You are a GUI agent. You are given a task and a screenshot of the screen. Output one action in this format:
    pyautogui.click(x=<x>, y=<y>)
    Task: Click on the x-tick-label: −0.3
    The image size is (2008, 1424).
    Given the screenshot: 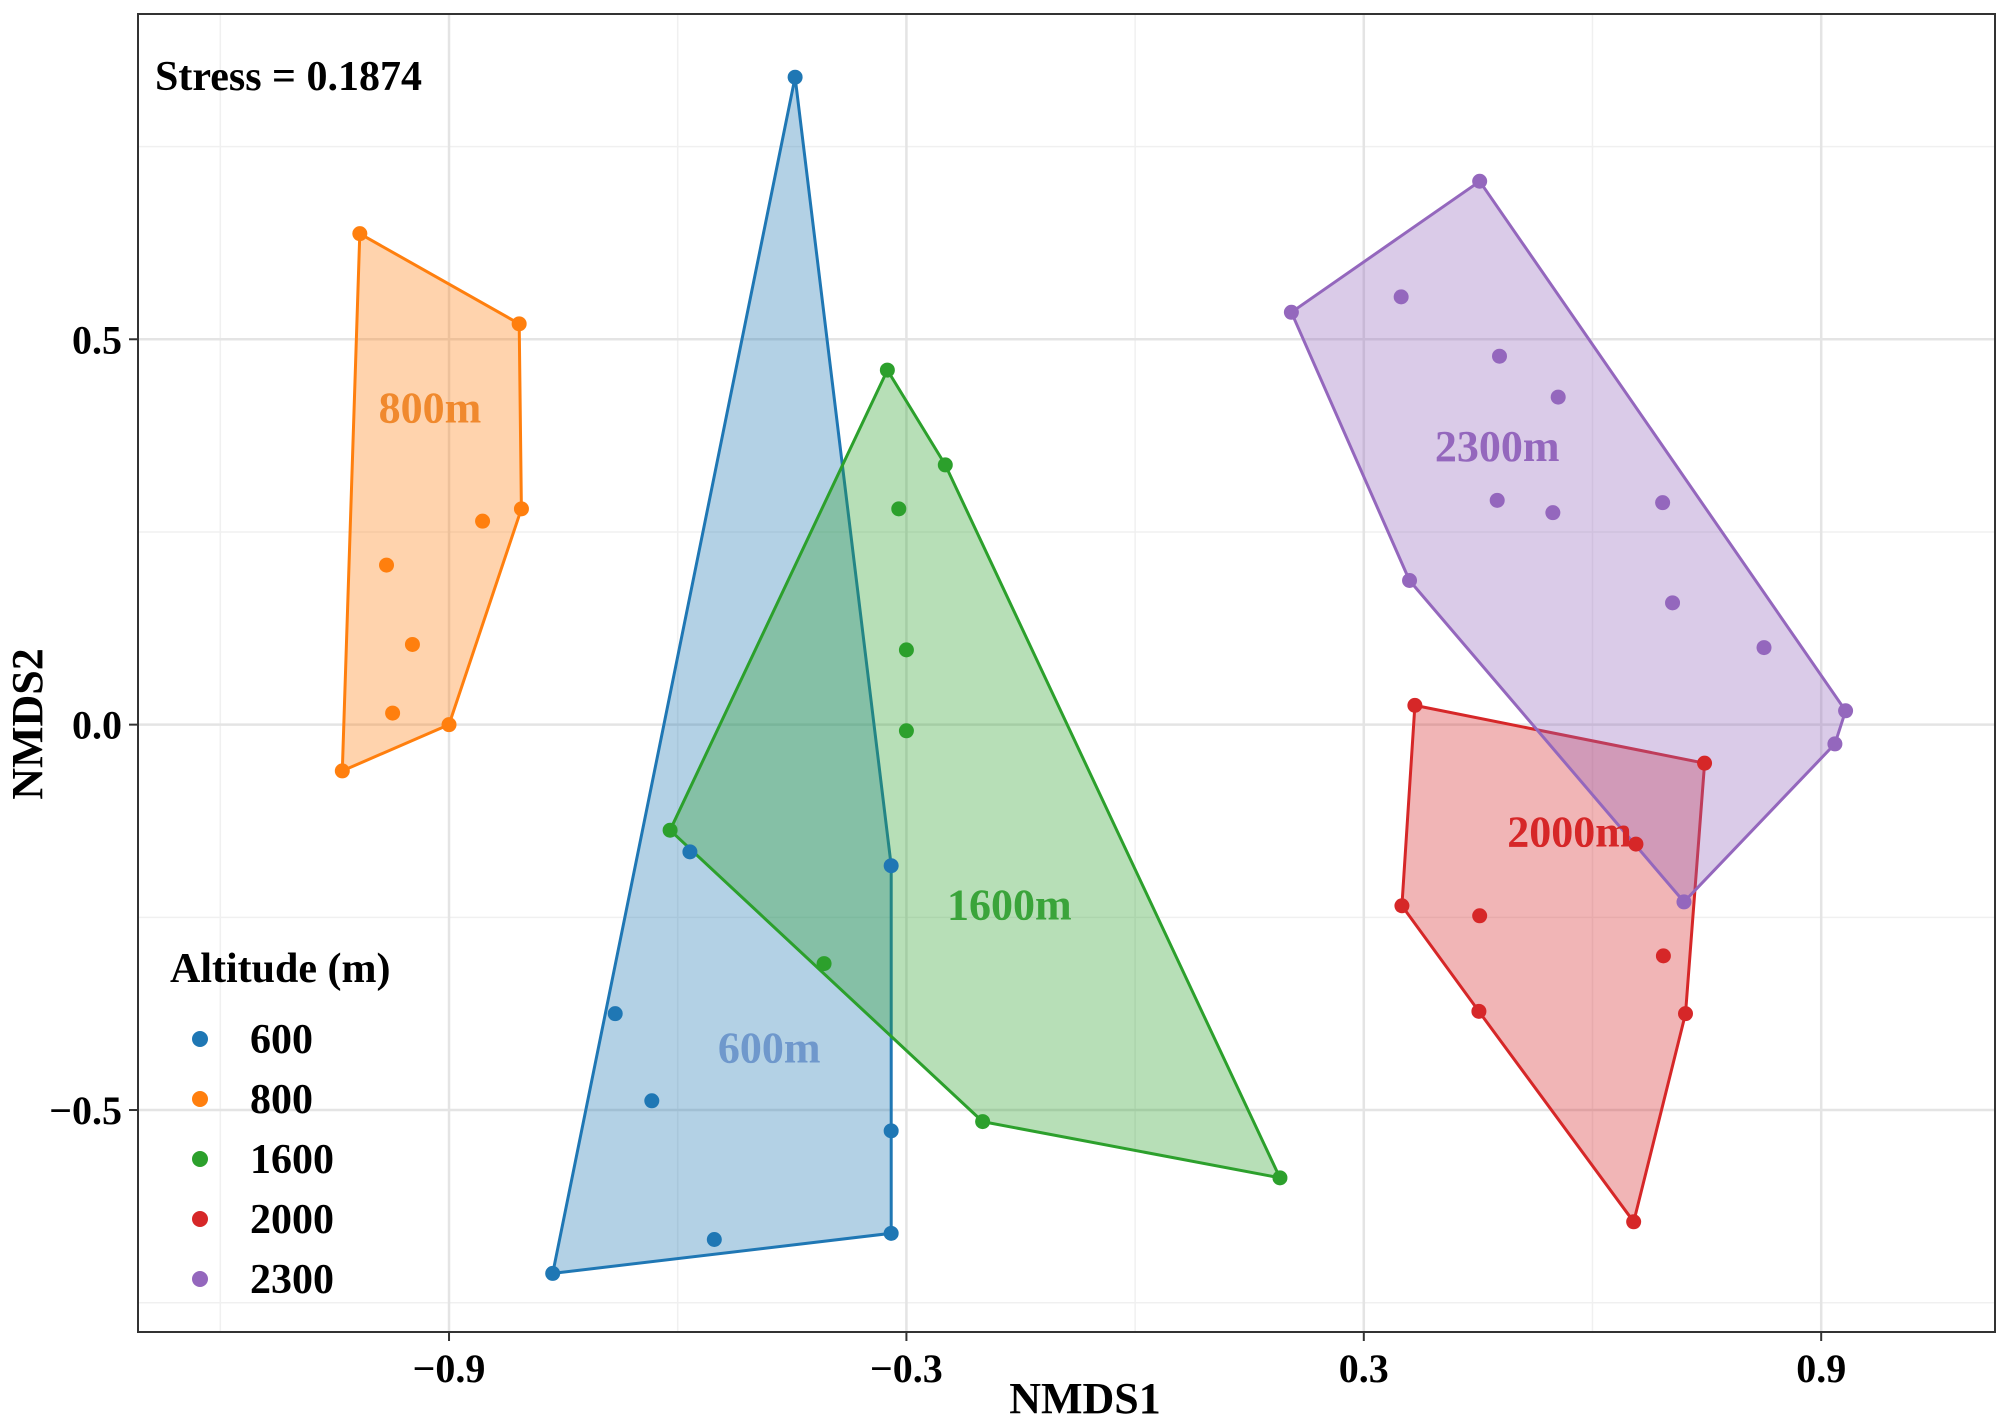 What is the action you would take?
    pyautogui.click(x=906, y=1368)
    